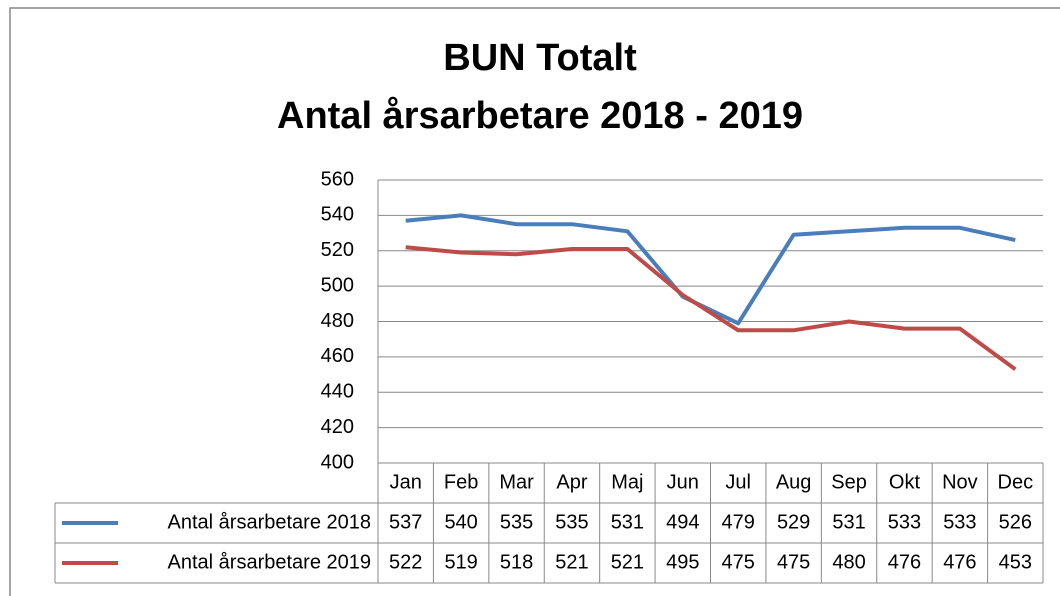  I want to click on y-tick-label: 560, so click(337, 179).